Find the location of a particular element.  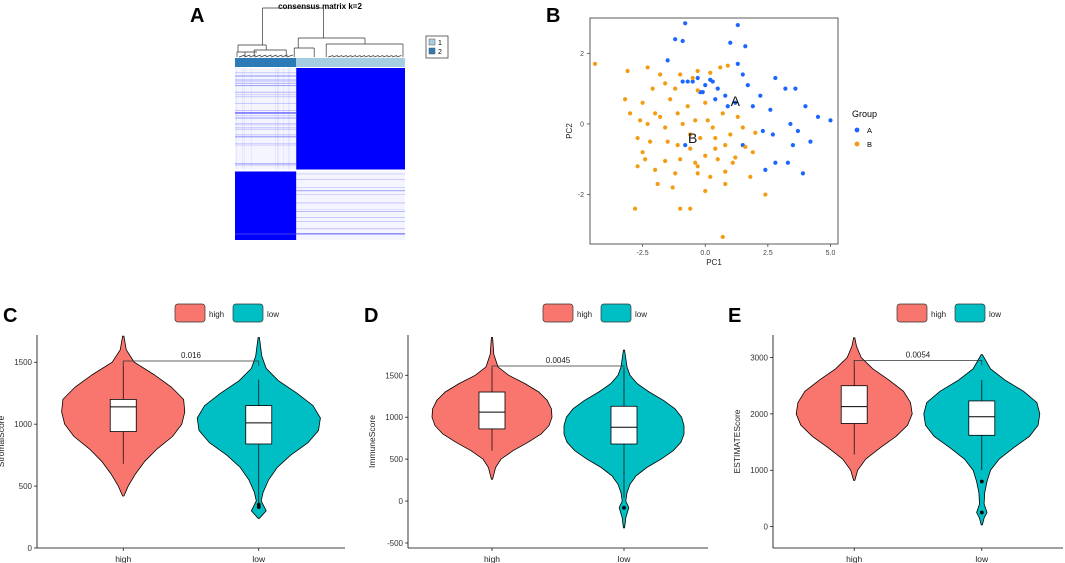

cluster-legend-label-2: 2 is located at coordinates (440, 52).